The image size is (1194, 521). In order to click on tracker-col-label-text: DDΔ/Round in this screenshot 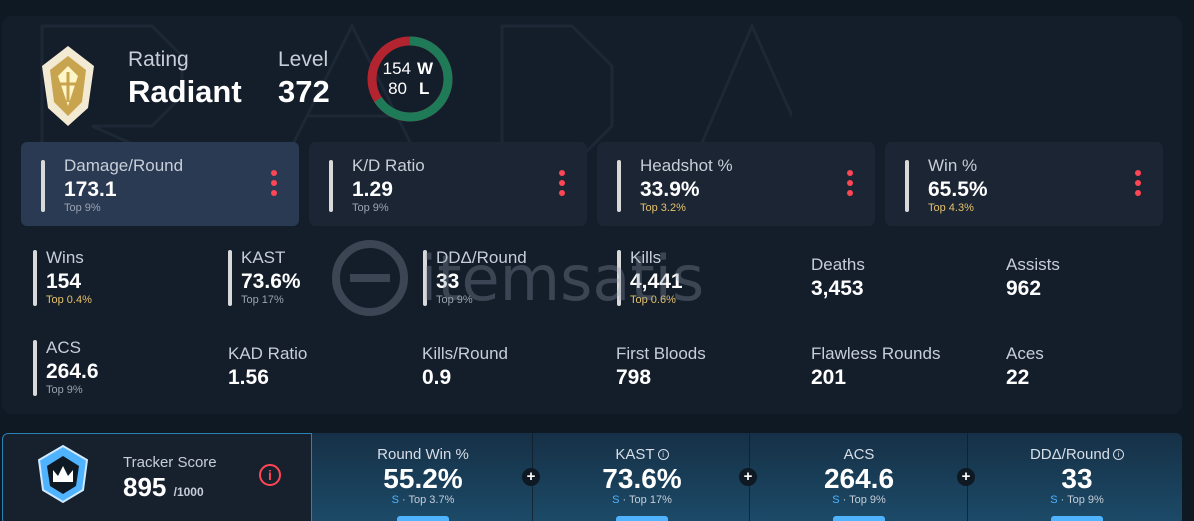, I will do `click(1070, 454)`.